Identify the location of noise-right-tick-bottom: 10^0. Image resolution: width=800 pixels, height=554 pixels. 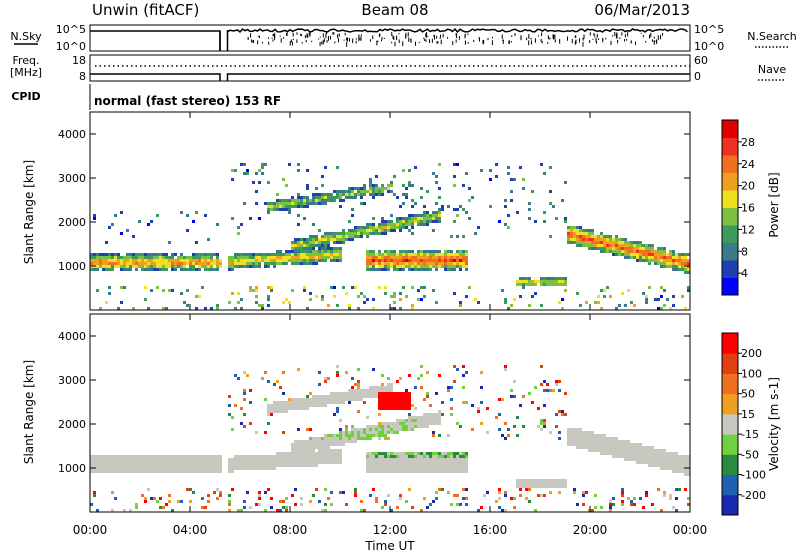
(709, 46).